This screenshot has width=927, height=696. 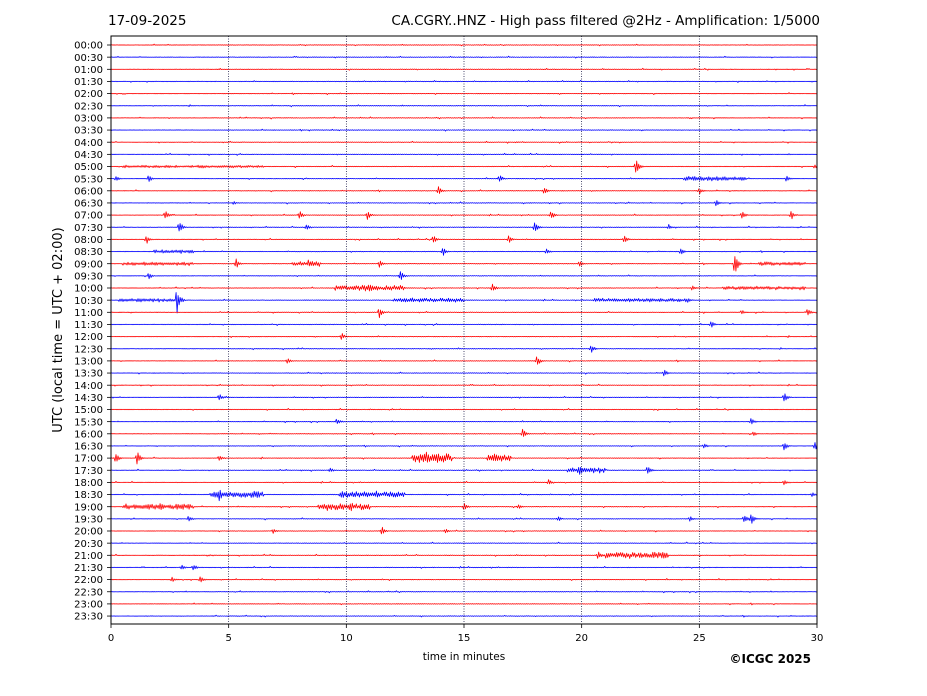 I want to click on date-label: 17-09-2025, so click(x=147, y=21).